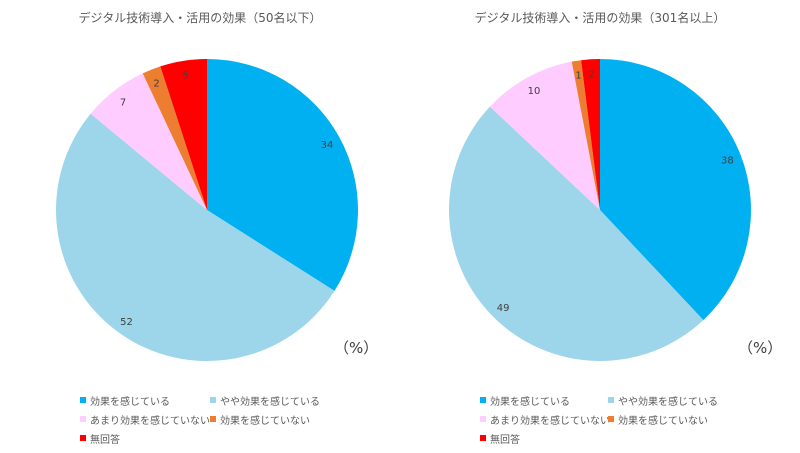  Describe the element at coordinates (126, 322) in the screenshot. I see `data-label: 52` at that location.